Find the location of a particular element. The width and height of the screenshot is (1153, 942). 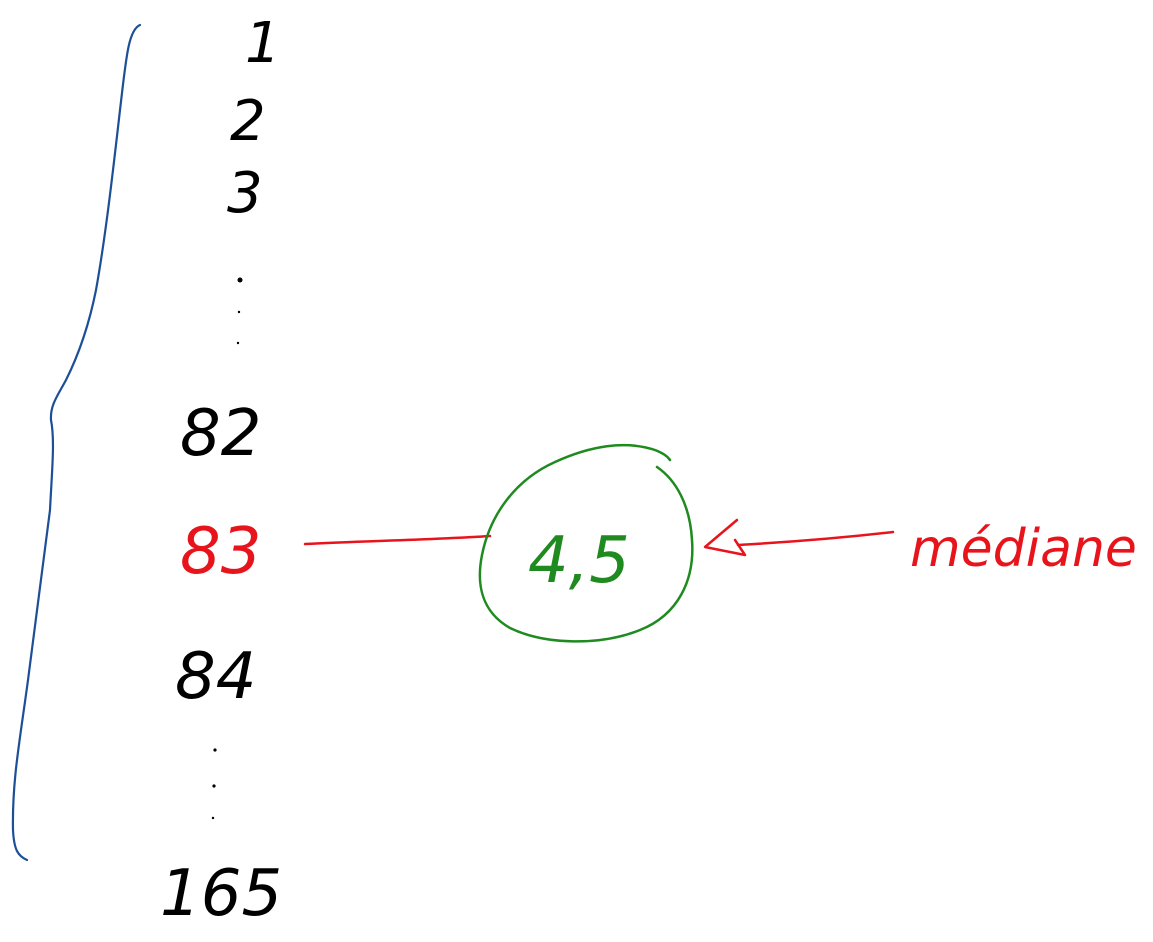

rank-2: 2 is located at coordinates (248, 121).